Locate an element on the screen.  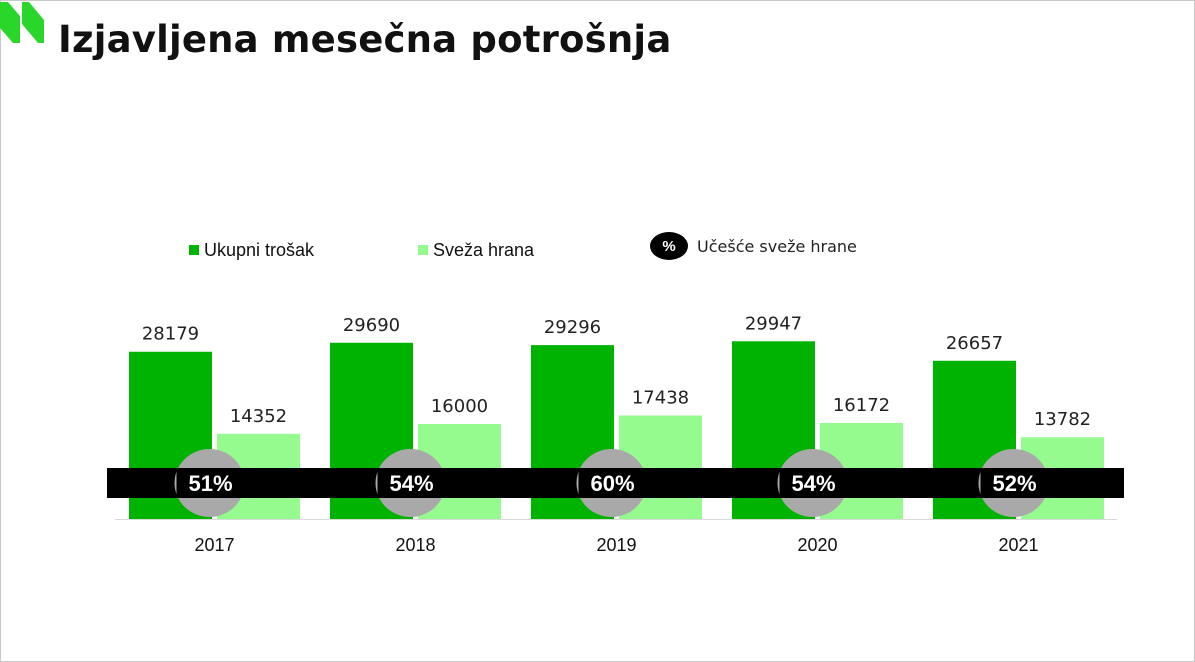
legend-item-share: % Učešće sveže hrane is located at coordinates (753, 246).